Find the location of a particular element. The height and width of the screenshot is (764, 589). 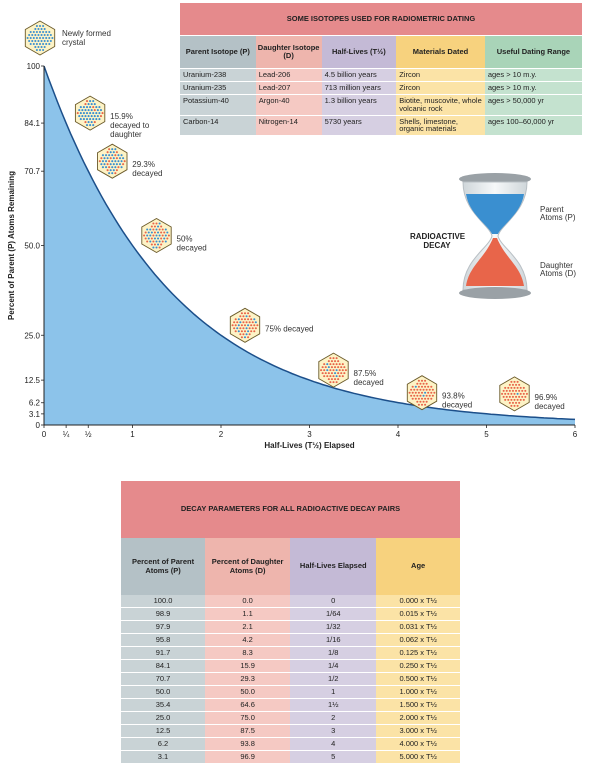

decay-cell: 3.000 x T½ is located at coordinates (418, 731).